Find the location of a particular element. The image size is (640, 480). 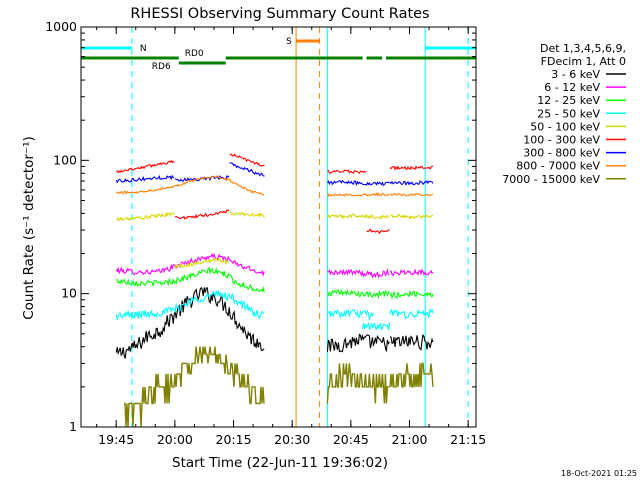

rd-flag-label-0: RD0 is located at coordinates (194, 54).